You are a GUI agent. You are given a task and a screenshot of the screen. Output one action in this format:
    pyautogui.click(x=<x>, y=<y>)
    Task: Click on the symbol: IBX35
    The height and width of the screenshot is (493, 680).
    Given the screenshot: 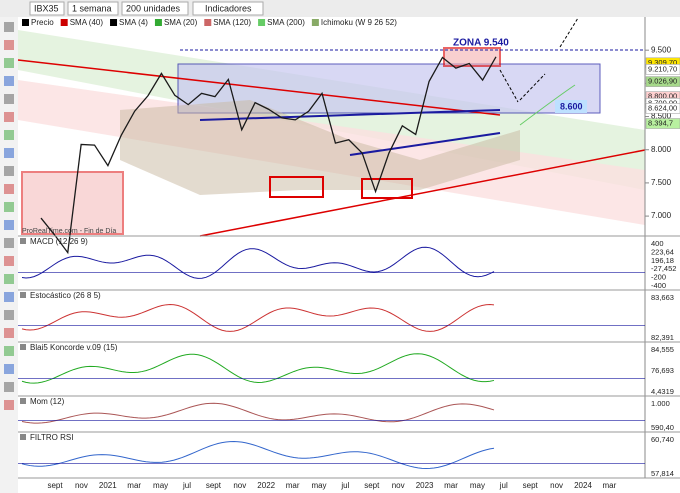 What is the action you would take?
    pyautogui.click(x=46, y=8)
    